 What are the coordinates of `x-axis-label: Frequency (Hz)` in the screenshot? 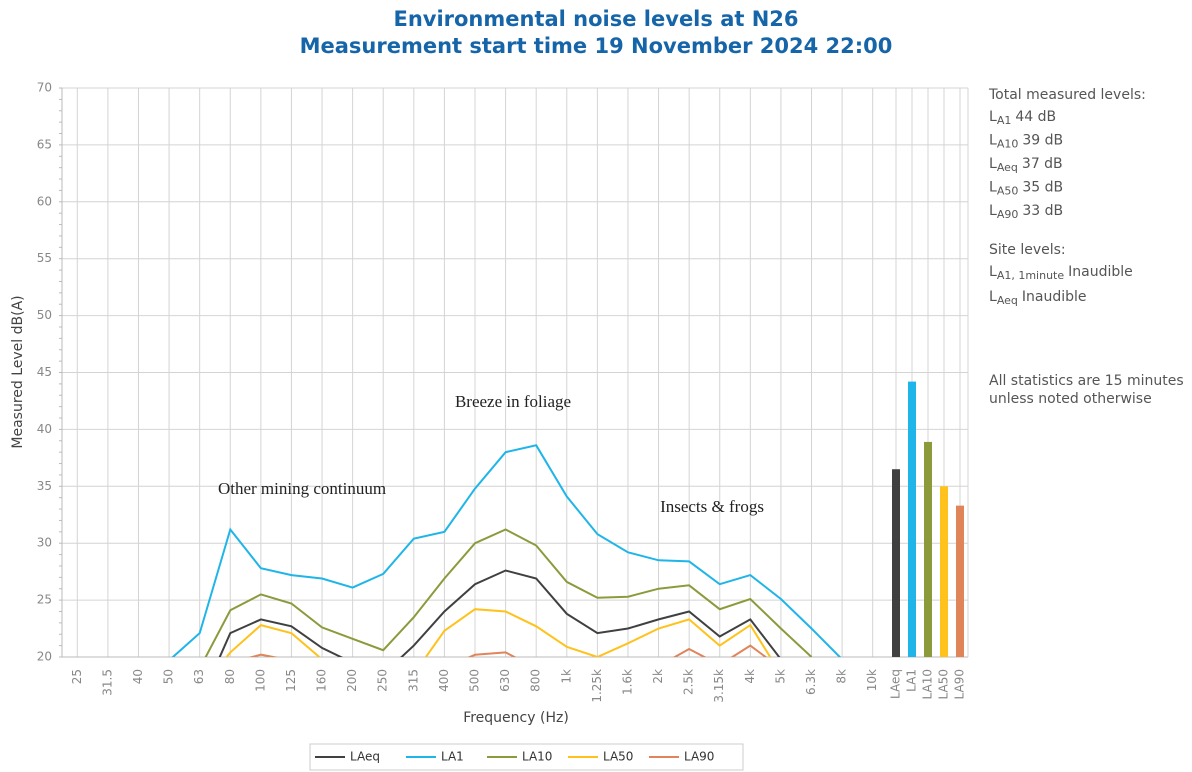 It's located at (516, 718).